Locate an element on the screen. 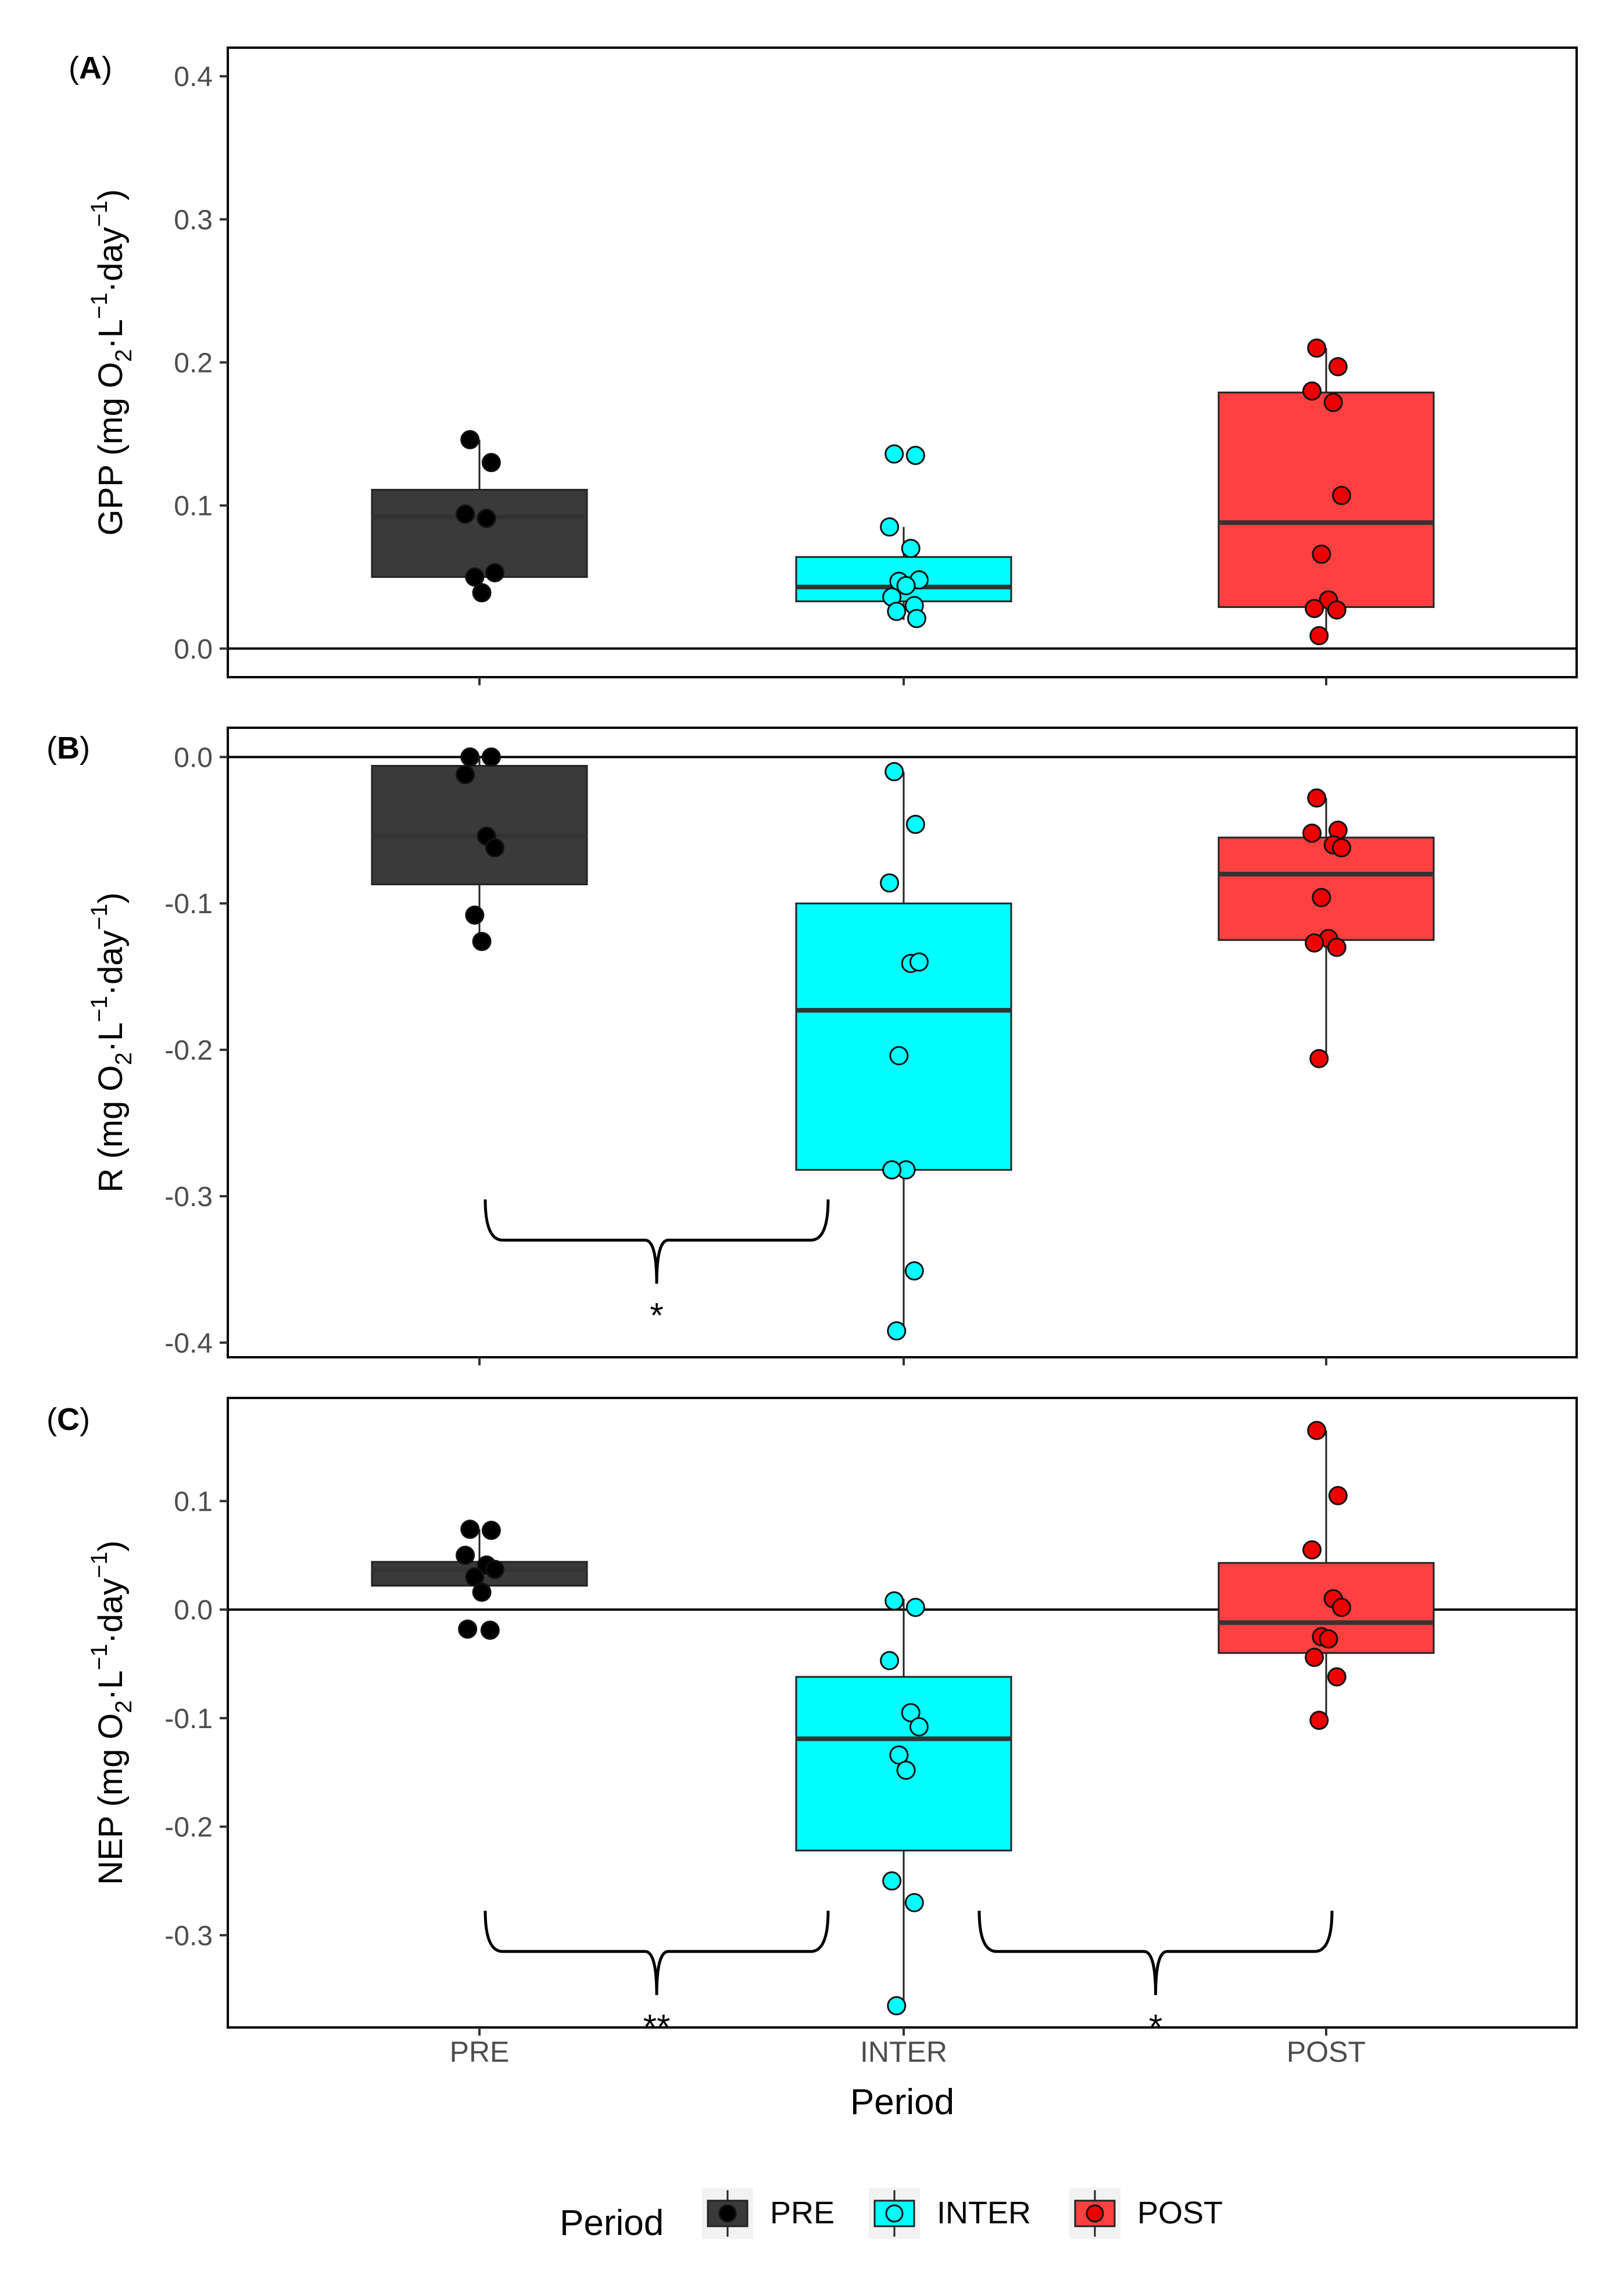 This screenshot has height=2296, width=1615. panel-label: (A) is located at coordinates (90, 68).